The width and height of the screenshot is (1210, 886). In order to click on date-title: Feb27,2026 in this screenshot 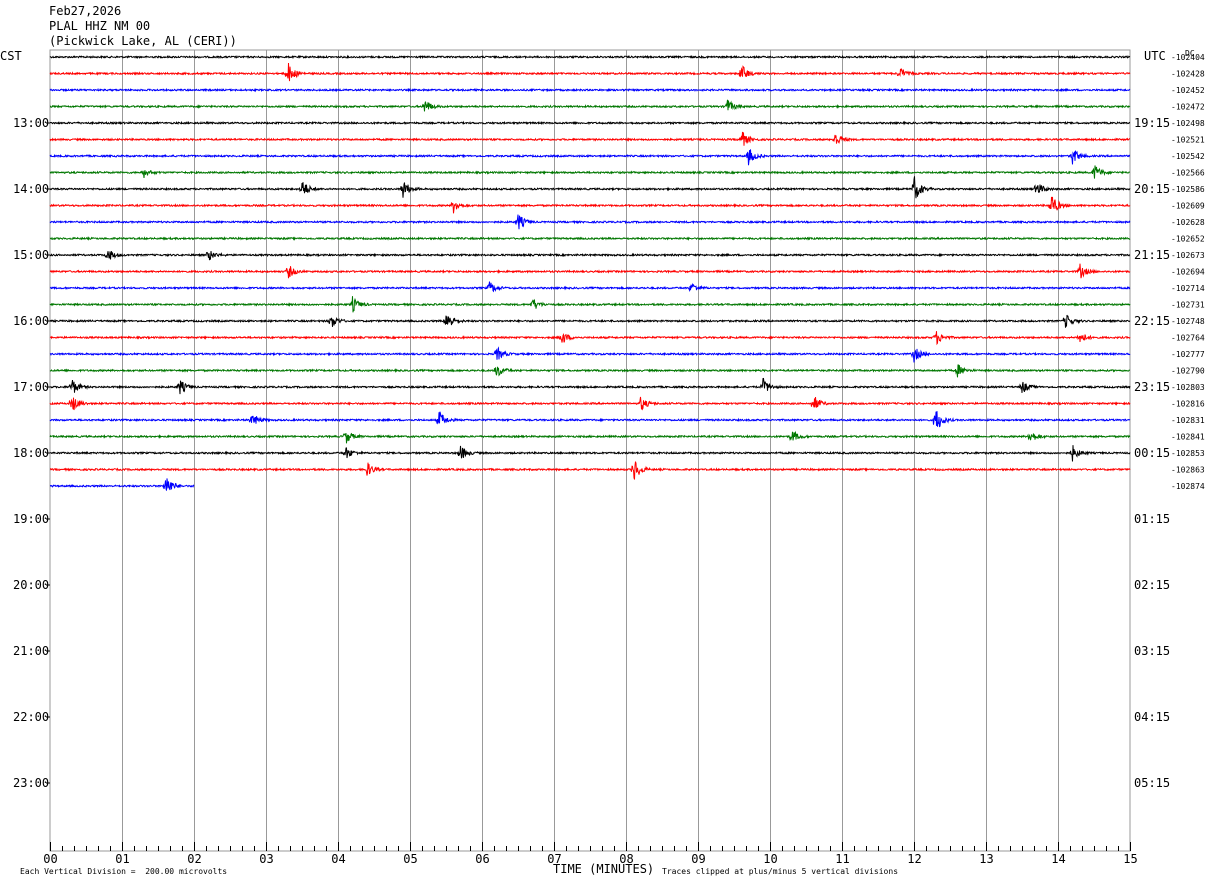, I will do `click(85, 11)`.